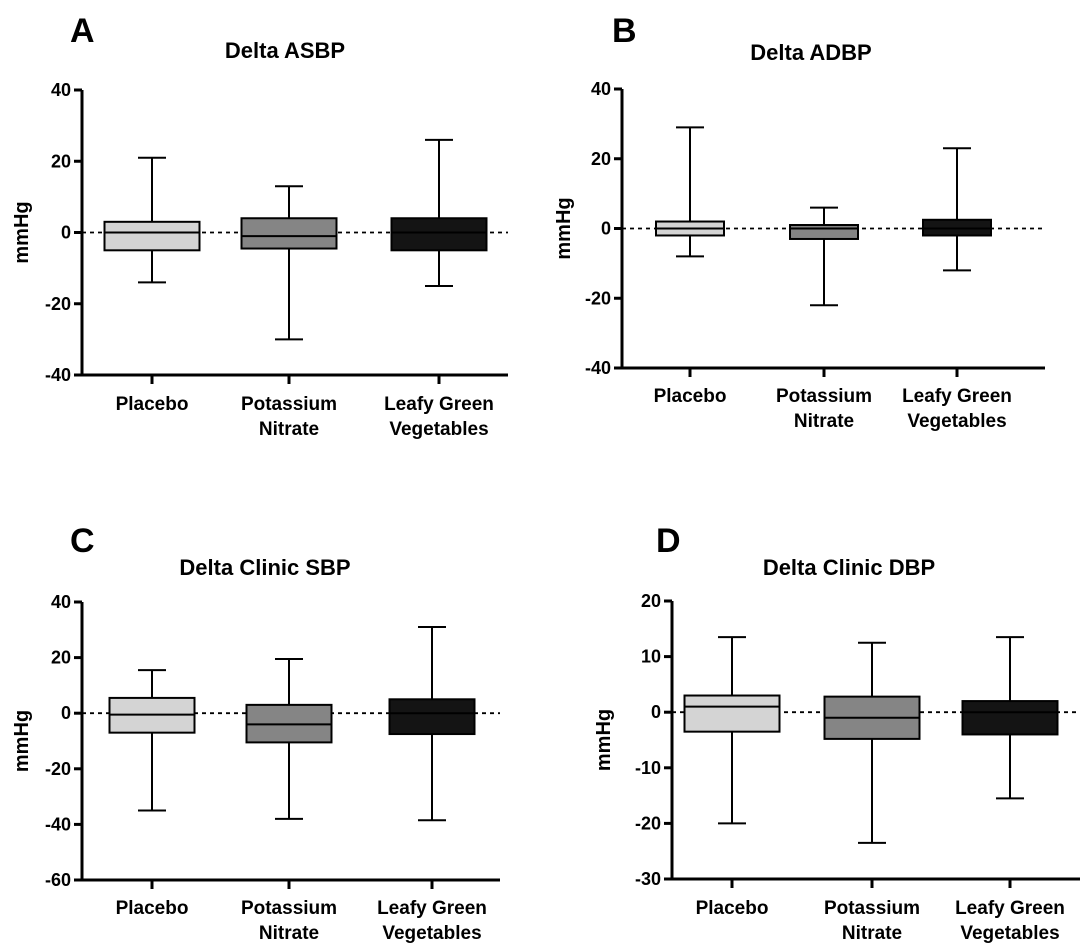 This screenshot has width=1080, height=944. Describe the element at coordinates (648, 768) in the screenshot. I see `y-tick-label: -10` at that location.